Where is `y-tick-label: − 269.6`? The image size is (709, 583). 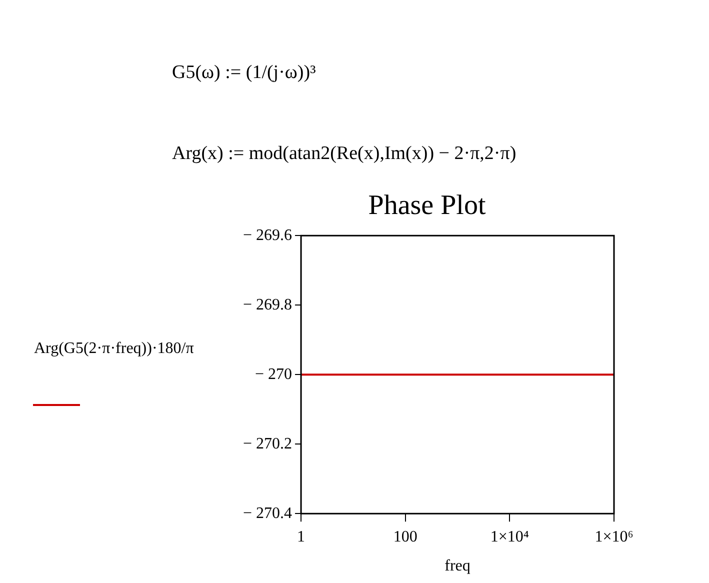 y-tick-label: − 269.6 is located at coordinates (267, 235).